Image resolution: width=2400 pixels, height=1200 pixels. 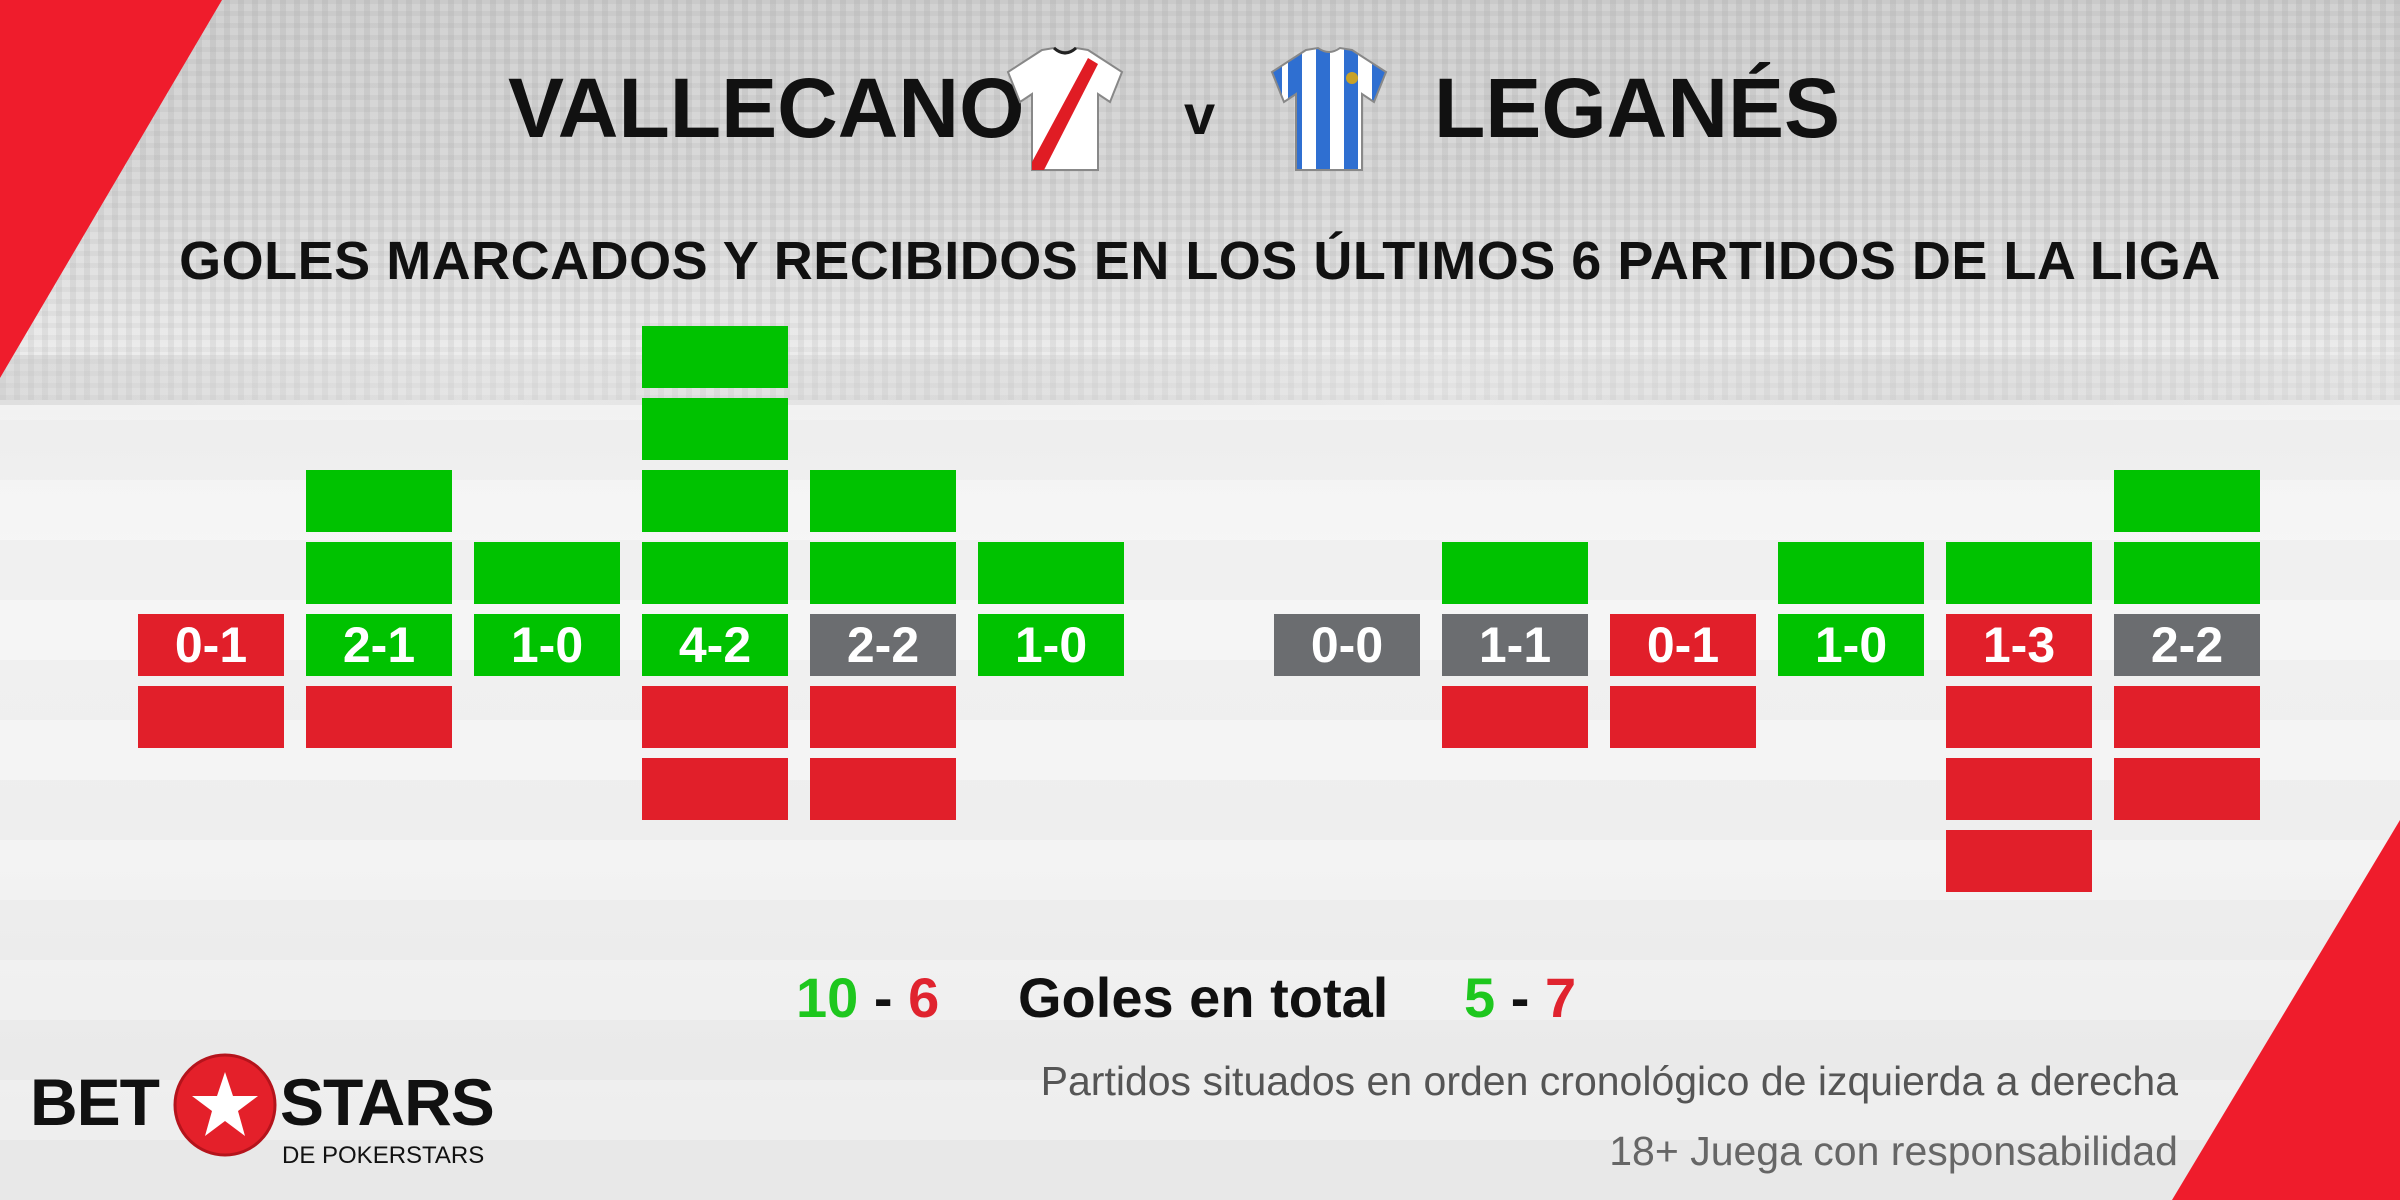 I want to click on team-group-away: 0-0 1-1 0-1 1-0 1-3 2-2, so click(x=1767, y=681).